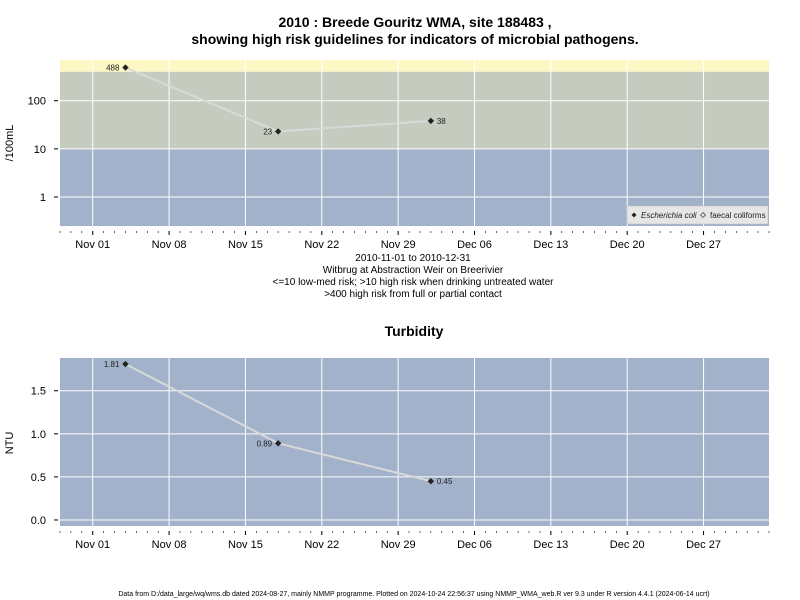 Image resolution: width=800 pixels, height=600 pixels. I want to click on chart2-data-label: 1.81, so click(112, 364).